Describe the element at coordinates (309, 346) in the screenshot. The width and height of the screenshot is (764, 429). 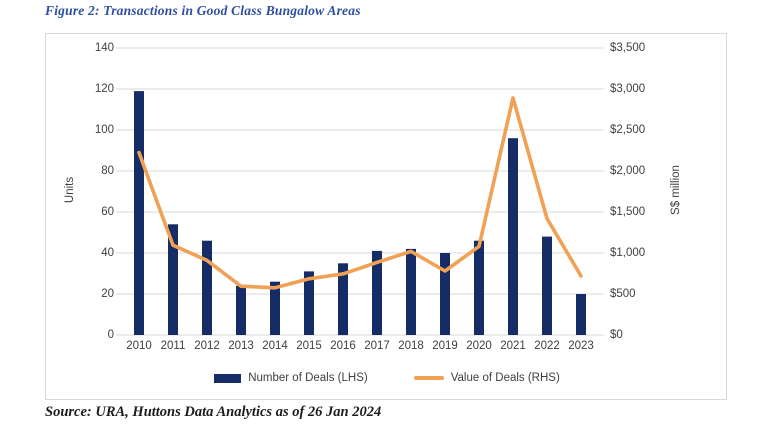
I see `x-axis-label: 2015` at that location.